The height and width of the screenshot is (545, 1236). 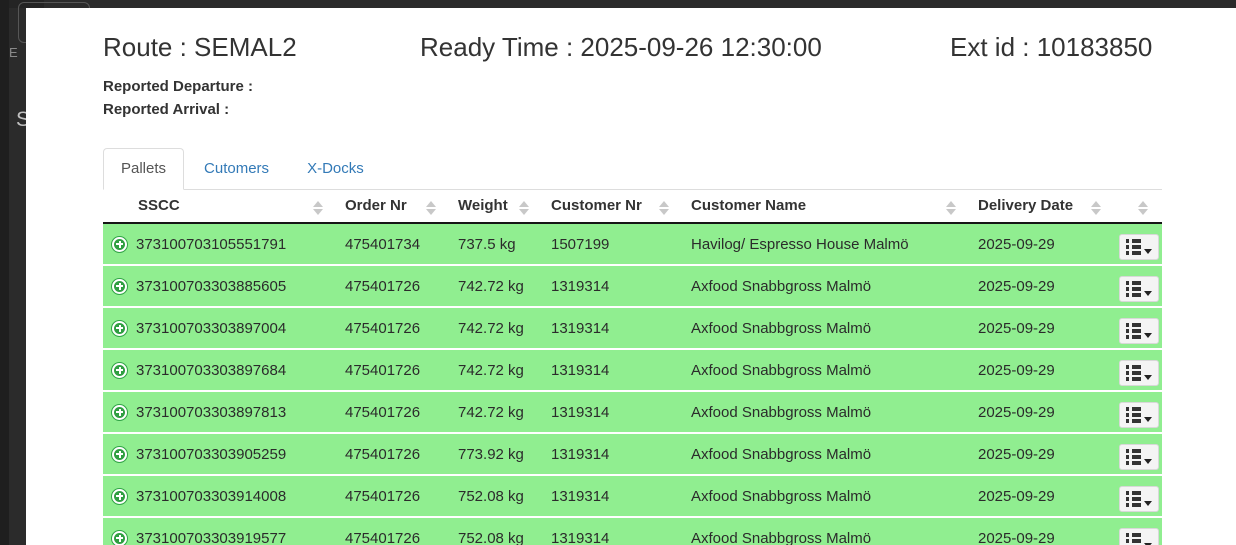 What do you see at coordinates (376, 205) in the screenshot?
I see `column-header-label: Order Nr` at bounding box center [376, 205].